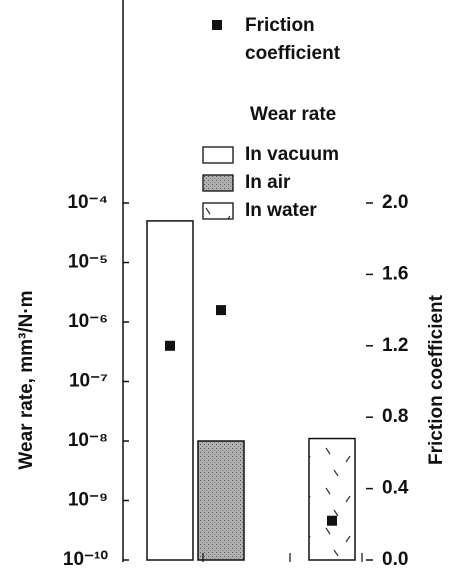  I want to click on y2-tick-label: 0.0, so click(395, 559).